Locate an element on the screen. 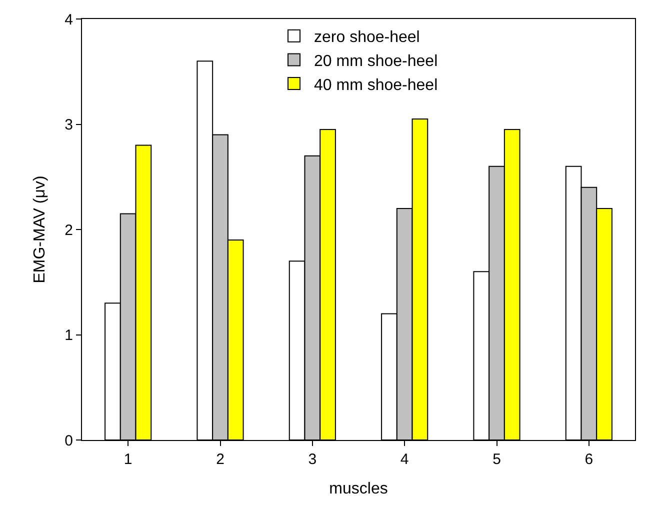 The height and width of the screenshot is (505, 647). y-tick-label: 4 is located at coordinates (68, 19).